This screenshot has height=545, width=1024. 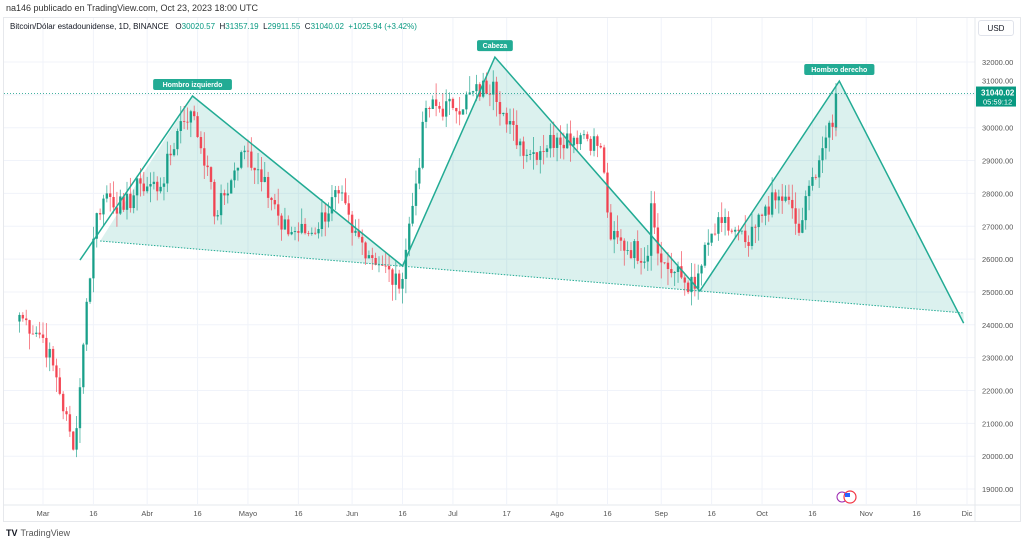 I want to click on brand-name: TradingView, so click(x=45, y=533).